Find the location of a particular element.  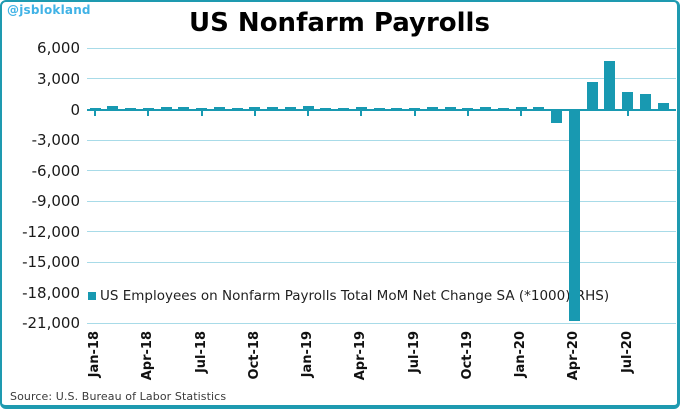

x-axis-tick-label: Apr-18 is located at coordinates (148, 356).